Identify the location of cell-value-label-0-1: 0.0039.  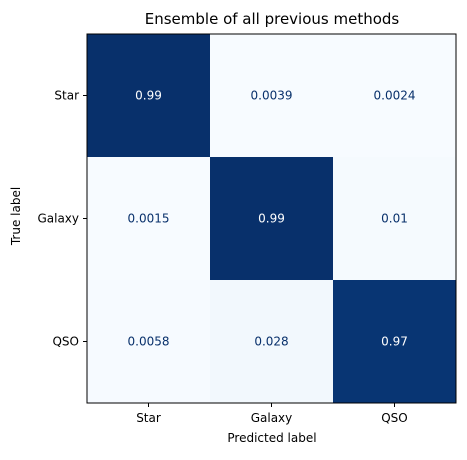
(272, 96).